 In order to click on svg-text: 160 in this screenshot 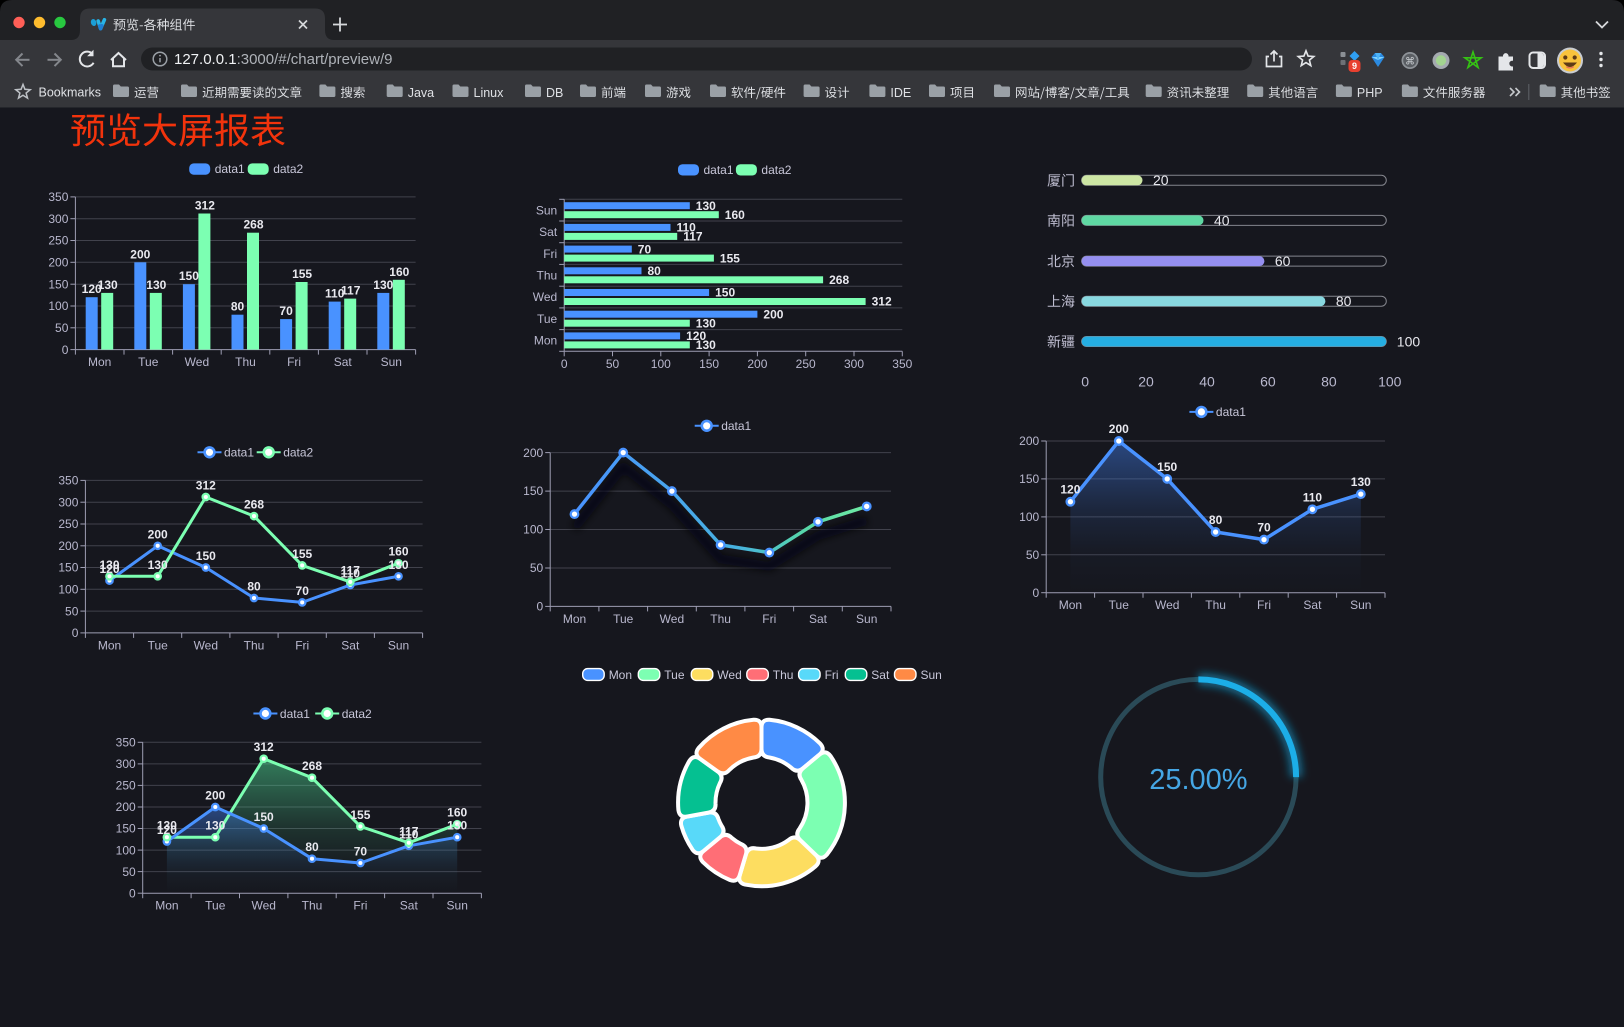, I will do `click(398, 552)`.